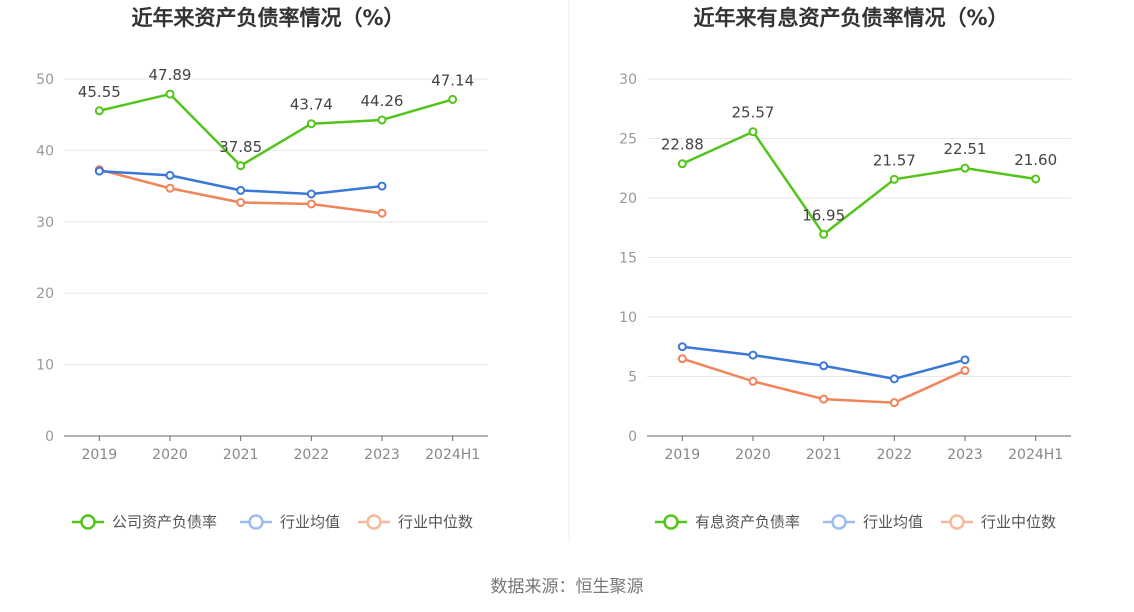 The image size is (1134, 612). I want to click on y-tick-label: 50, so click(45, 80).